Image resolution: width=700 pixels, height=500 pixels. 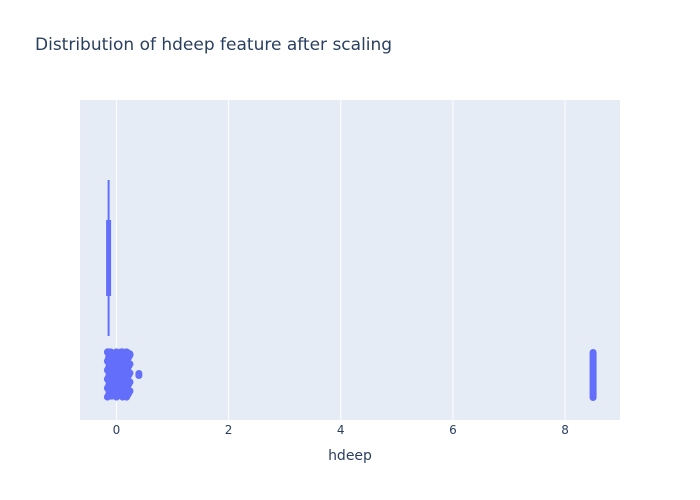 I want to click on x-tick-labels: 0 2 4 6 8, so click(x=341, y=430).